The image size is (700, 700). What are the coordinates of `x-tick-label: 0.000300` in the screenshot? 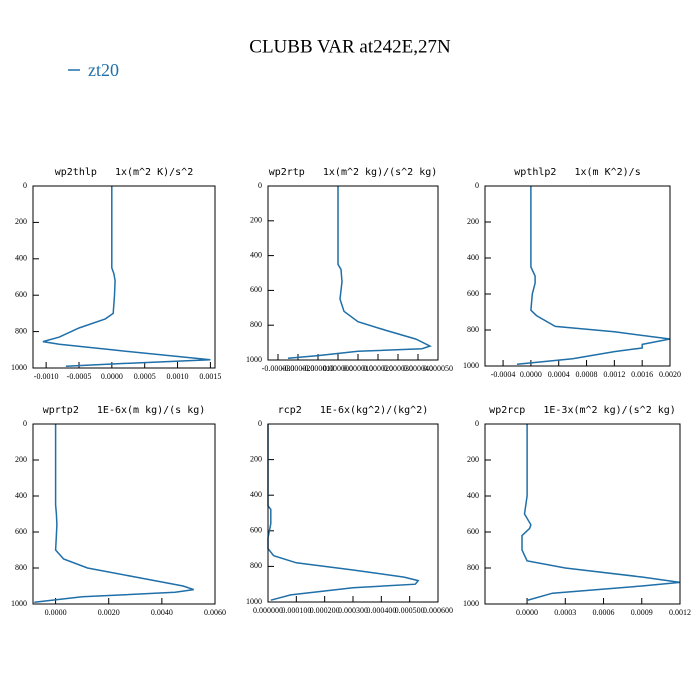 It's located at (353, 610).